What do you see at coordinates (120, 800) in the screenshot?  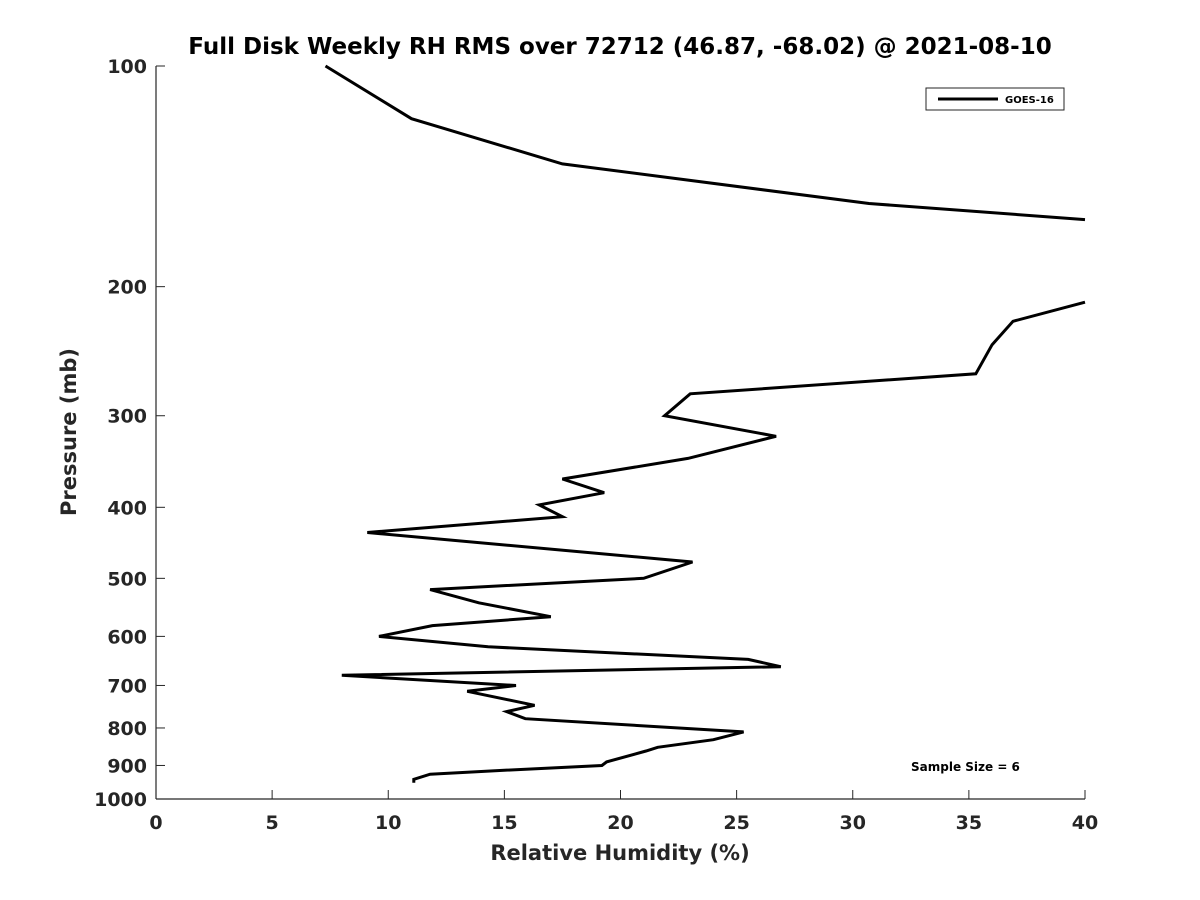 I see `y-tick-label: 1000` at bounding box center [120, 800].